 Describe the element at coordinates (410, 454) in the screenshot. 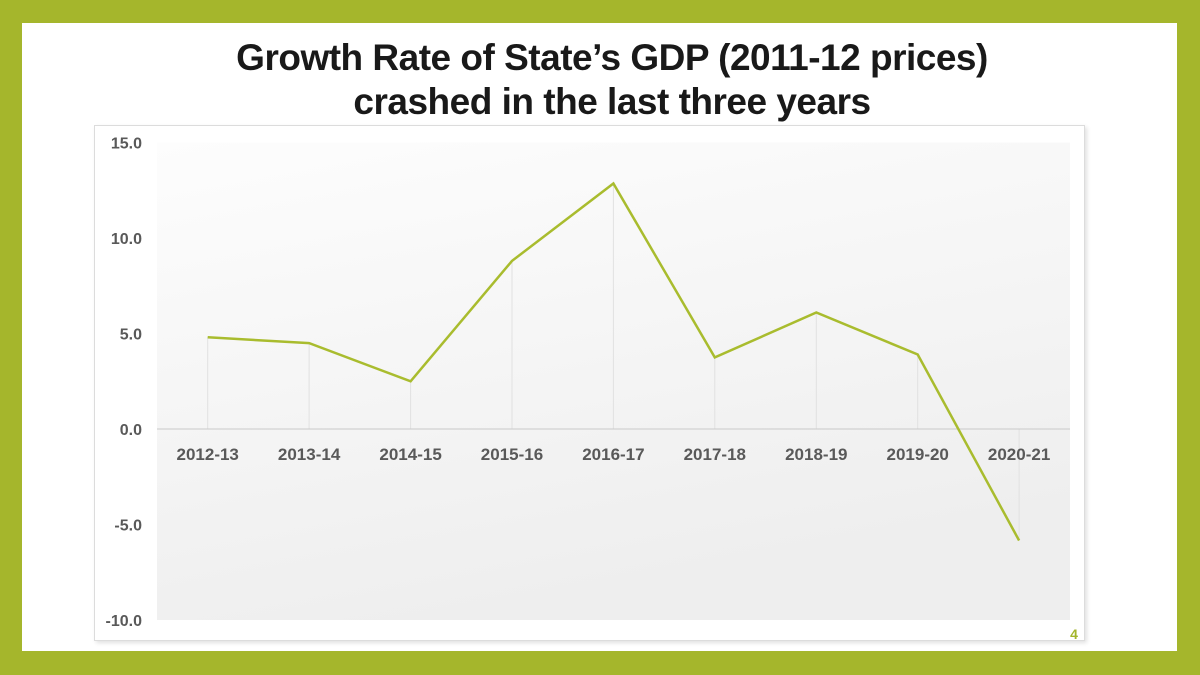

I see `svg-text: 2014-15` at that location.